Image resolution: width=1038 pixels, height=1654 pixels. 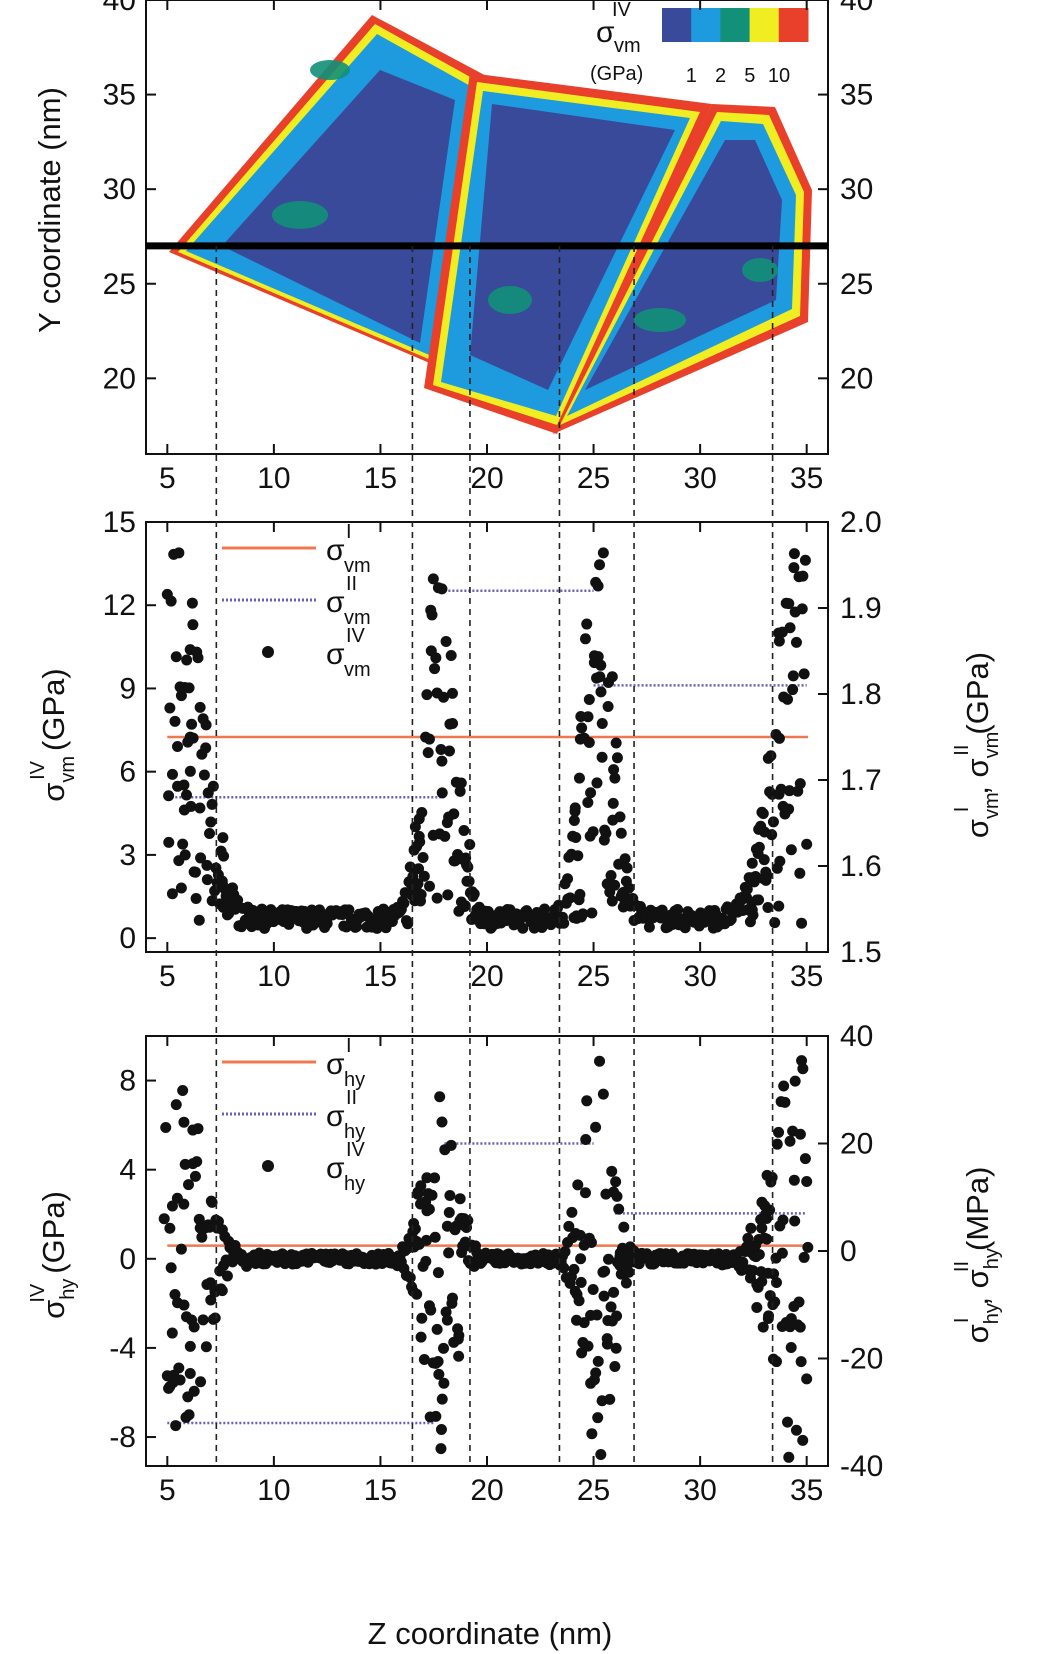 I want to click on y-tick-label: 4, so click(x=127, y=1170).